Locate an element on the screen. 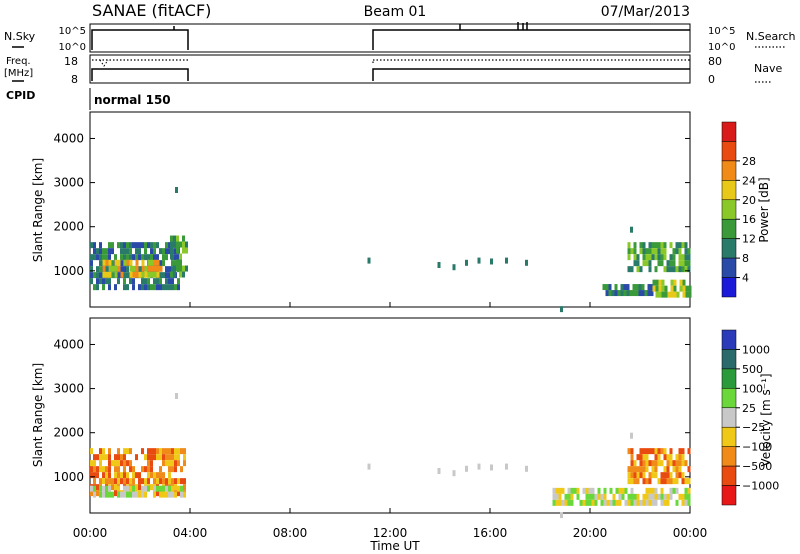  x-tick-label: 00:00 is located at coordinates (690, 533).